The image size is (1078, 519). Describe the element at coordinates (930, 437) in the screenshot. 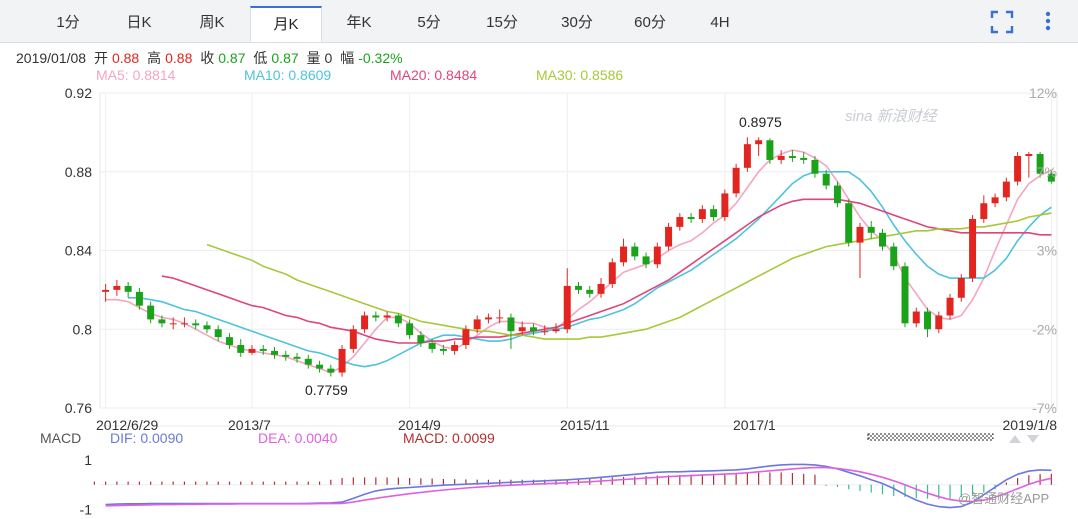

I see `scroll-marker` at that location.